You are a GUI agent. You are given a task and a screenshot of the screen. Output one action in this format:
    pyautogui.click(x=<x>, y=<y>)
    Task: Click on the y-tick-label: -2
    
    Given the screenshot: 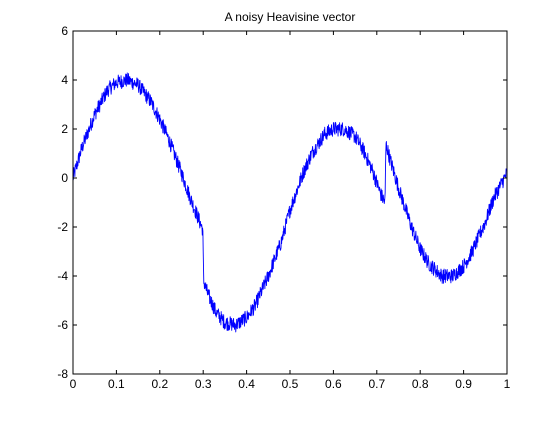 What is the action you would take?
    pyautogui.click(x=62, y=227)
    